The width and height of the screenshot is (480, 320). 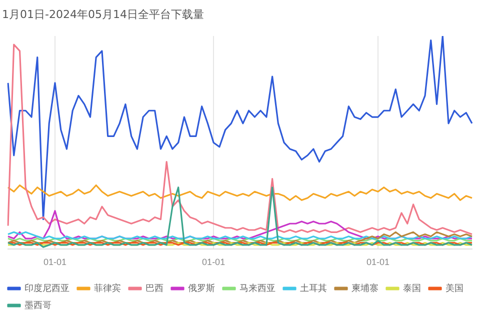 What do you see at coordinates (47, 287) in the screenshot?
I see `legend-label: 印度尼西亚` at bounding box center [47, 287].